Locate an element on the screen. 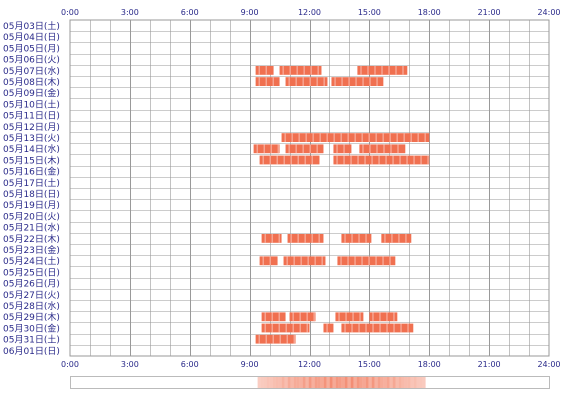 This screenshot has width=570, height=400. x-tick-bottom: 3:00 is located at coordinates (130, 364).